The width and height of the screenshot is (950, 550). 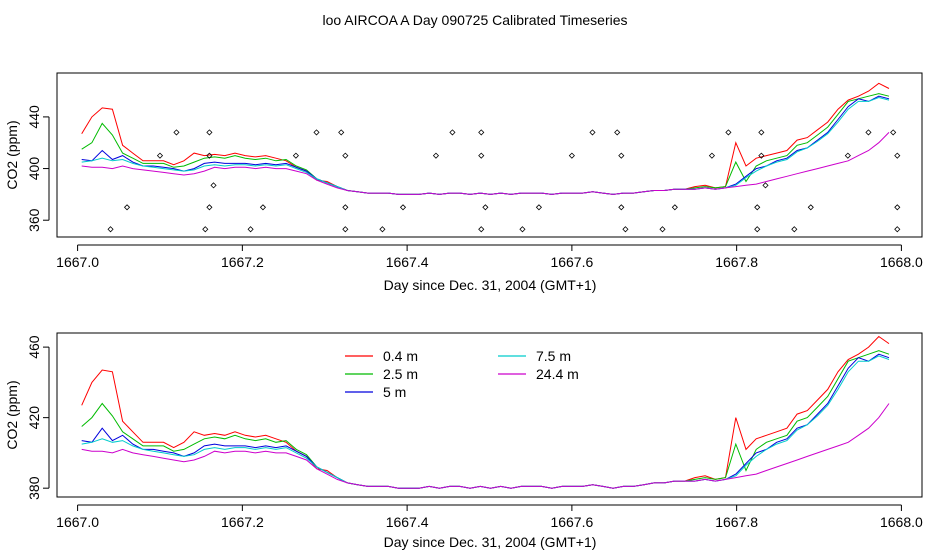 I want to click on top-y-tick-label: 400, so click(x=34, y=169).